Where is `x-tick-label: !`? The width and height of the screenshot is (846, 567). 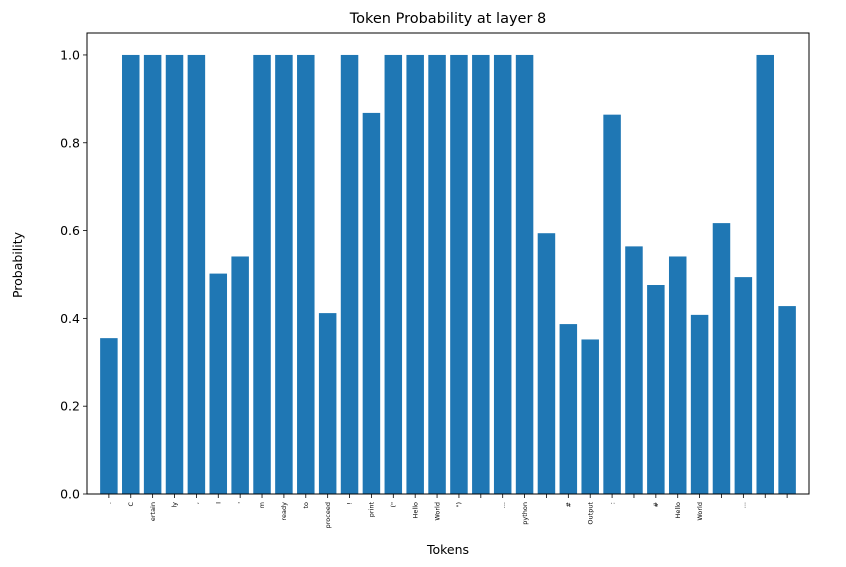
x-tick-label: ! is located at coordinates (350, 503).